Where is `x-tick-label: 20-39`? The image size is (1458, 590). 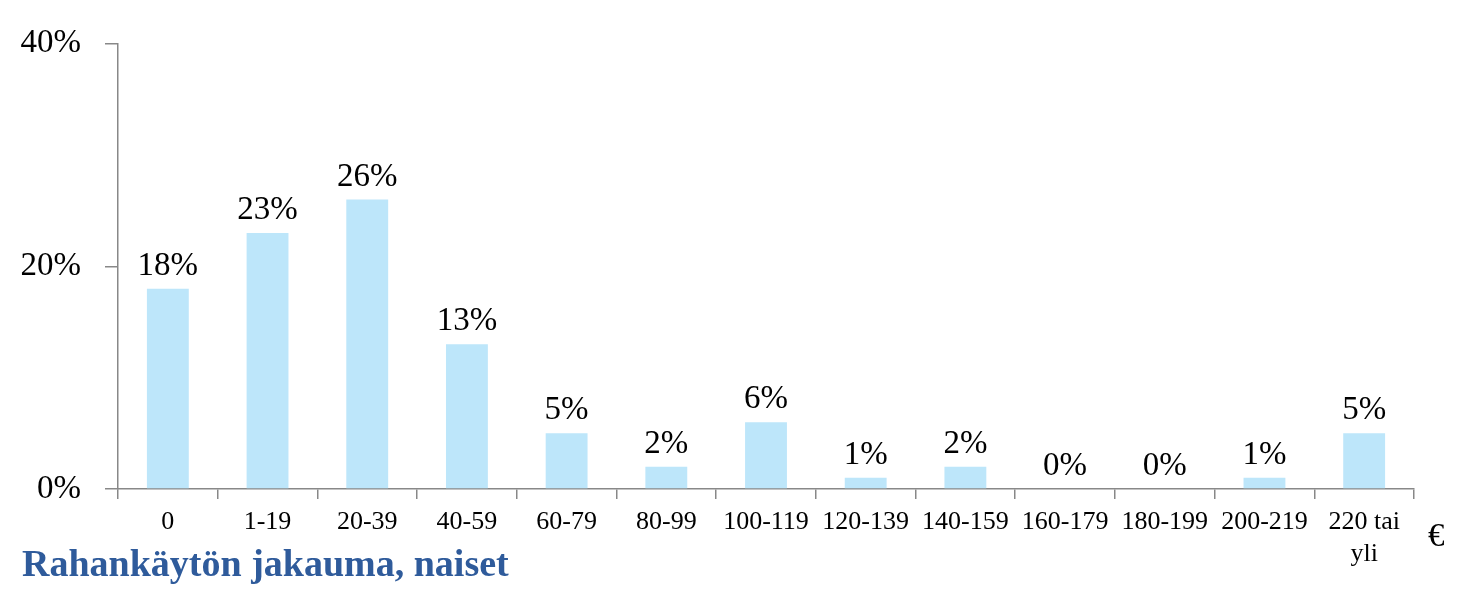
x-tick-label: 20-39 is located at coordinates (367, 521).